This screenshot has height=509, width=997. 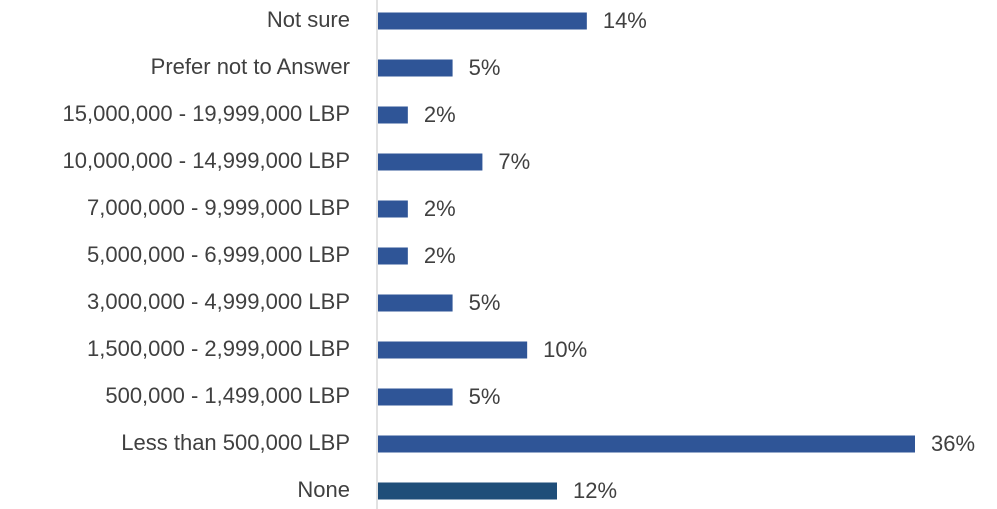 What do you see at coordinates (218, 254) in the screenshot?
I see `category-label: 5,000,000 - 6,999,000 LBP` at bounding box center [218, 254].